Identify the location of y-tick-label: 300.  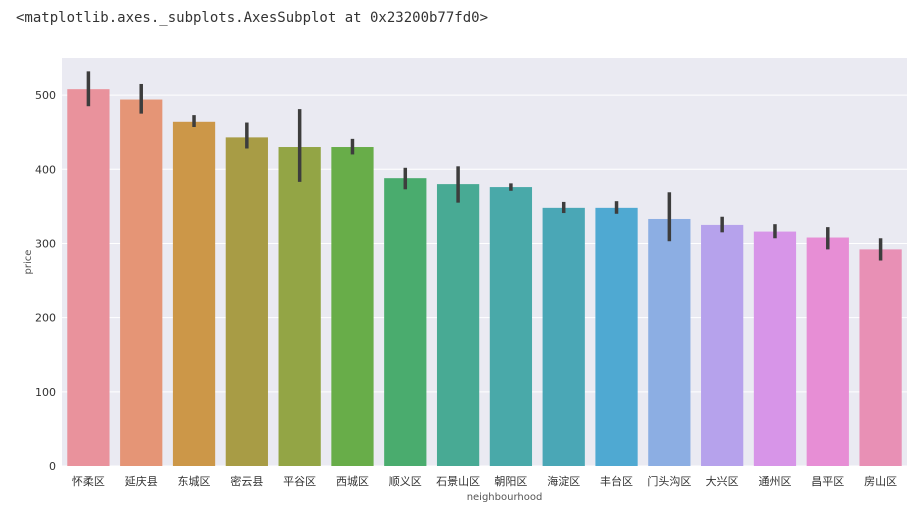
(45, 243).